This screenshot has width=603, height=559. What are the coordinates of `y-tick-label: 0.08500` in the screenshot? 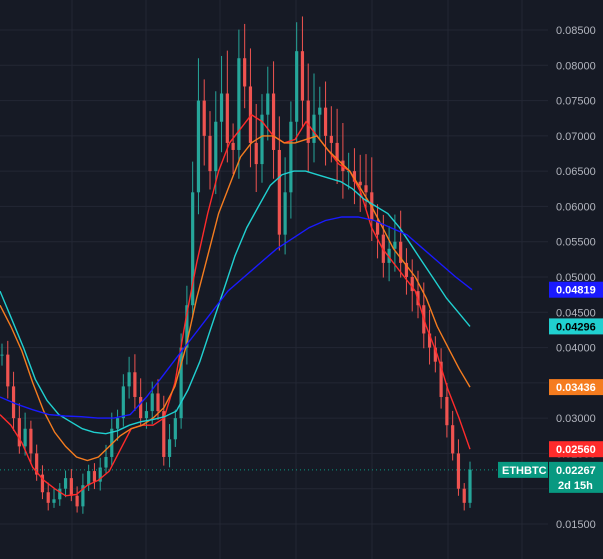 It's located at (576, 31).